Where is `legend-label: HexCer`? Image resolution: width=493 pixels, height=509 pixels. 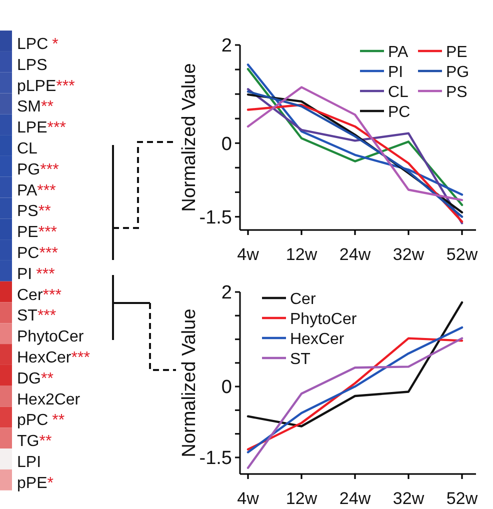
legend-label: HexCer is located at coordinates (317, 339).